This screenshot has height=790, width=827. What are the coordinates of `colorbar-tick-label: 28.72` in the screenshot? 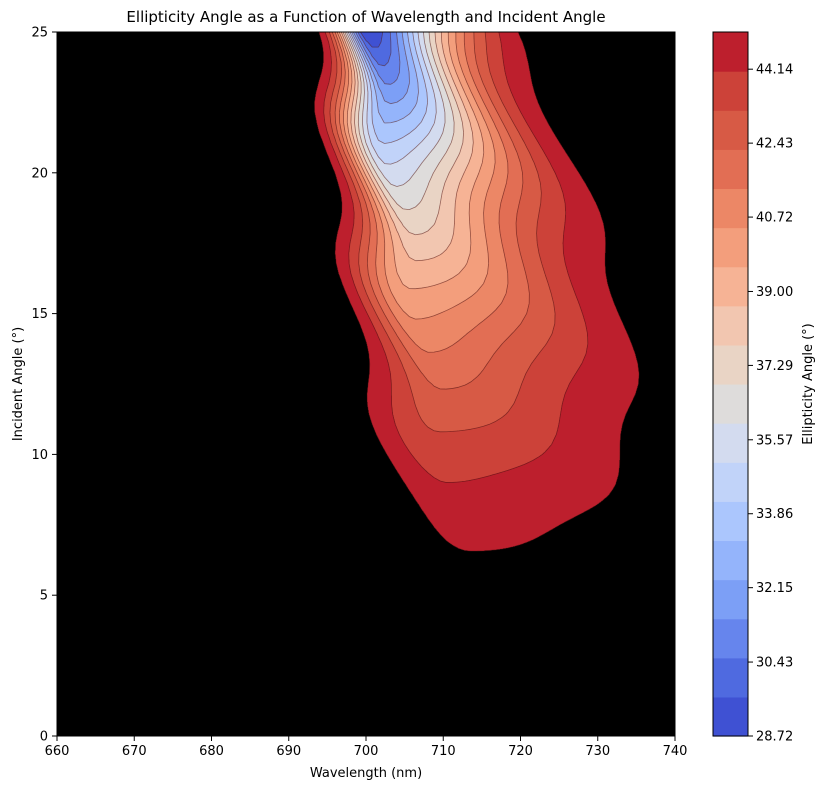 It's located at (774, 737).